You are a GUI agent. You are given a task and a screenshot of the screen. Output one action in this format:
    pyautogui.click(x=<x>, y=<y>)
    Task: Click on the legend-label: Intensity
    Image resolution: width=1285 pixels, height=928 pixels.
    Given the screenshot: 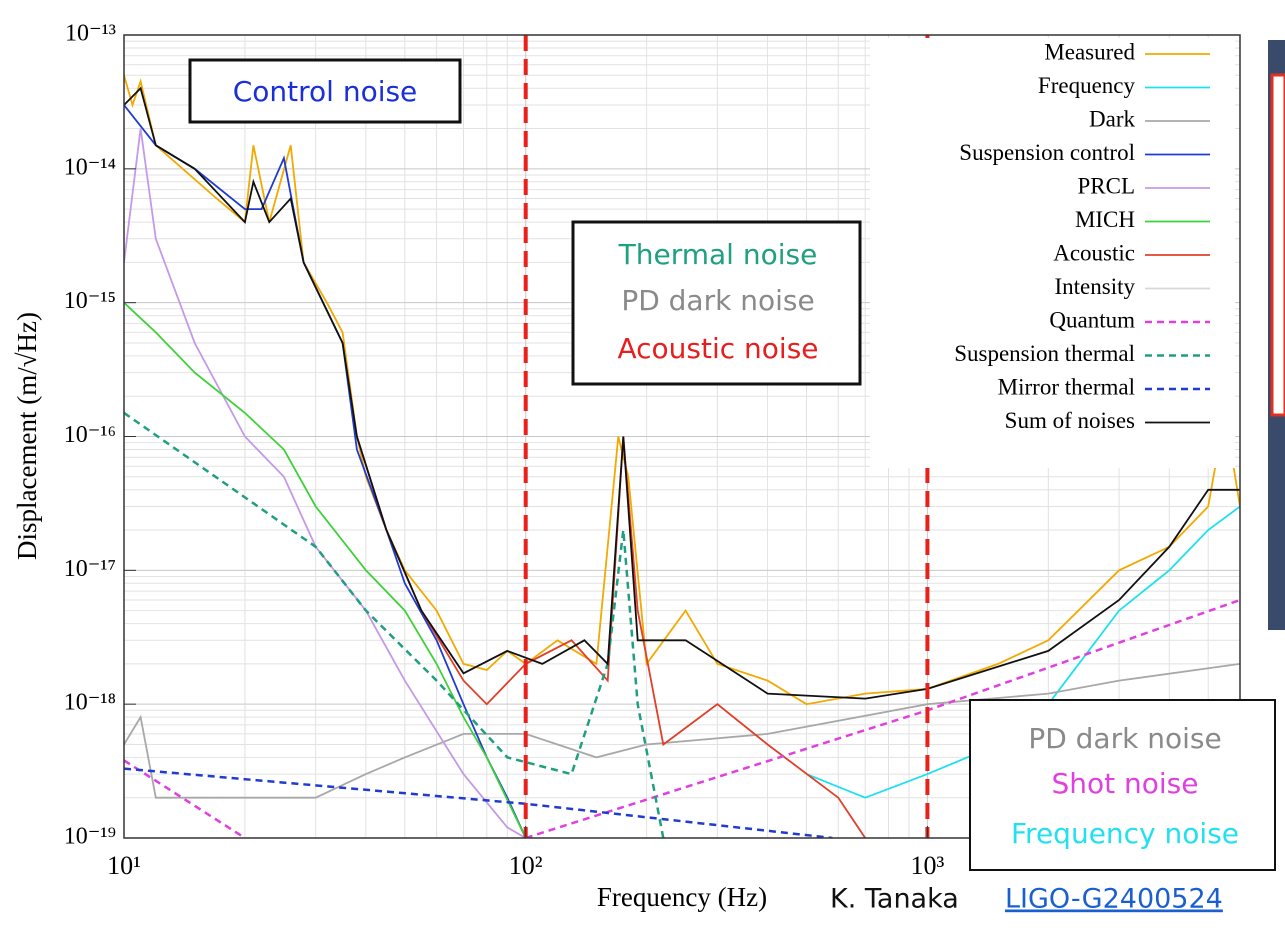 What is the action you would take?
    pyautogui.click(x=1095, y=286)
    